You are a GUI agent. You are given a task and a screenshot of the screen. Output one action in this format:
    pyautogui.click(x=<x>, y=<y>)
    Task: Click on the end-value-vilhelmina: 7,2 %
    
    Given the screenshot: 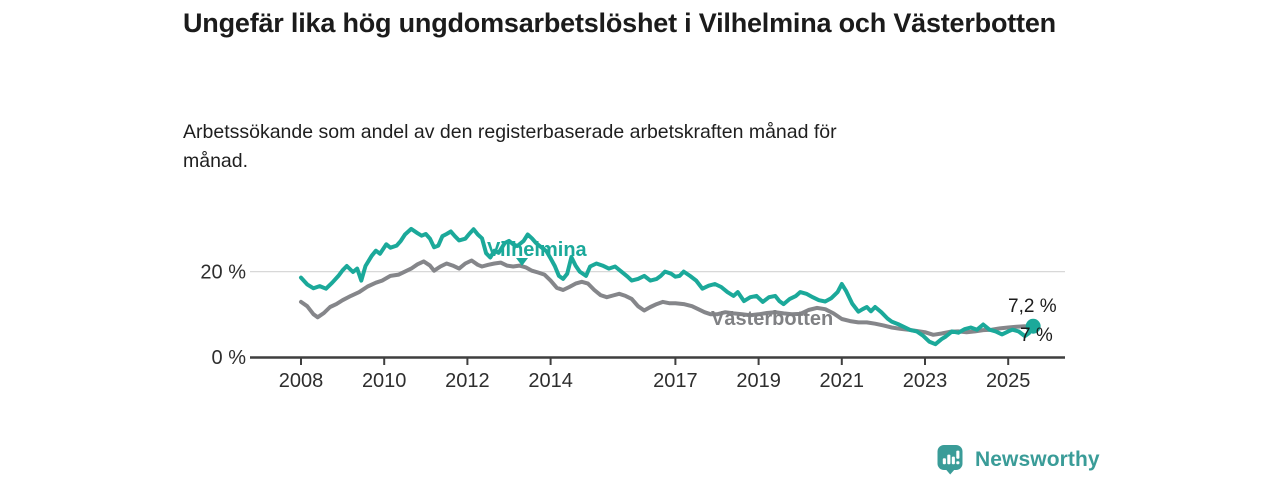 What is the action you would take?
    pyautogui.click(x=1032, y=306)
    